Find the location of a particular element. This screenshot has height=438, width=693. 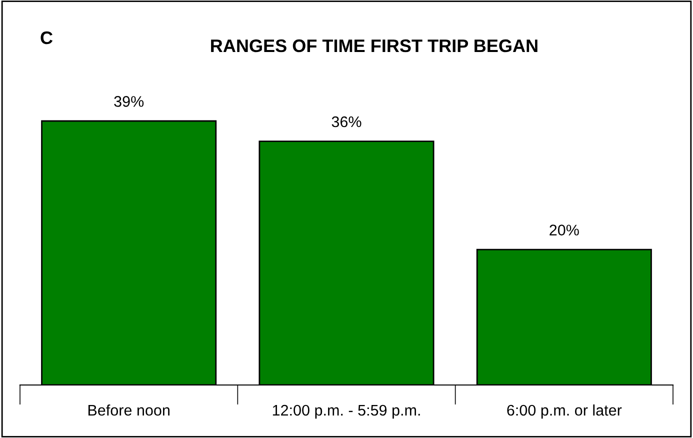

x-tick-label: 12:00 p.m. - 5:59 p.m. is located at coordinates (346, 411).